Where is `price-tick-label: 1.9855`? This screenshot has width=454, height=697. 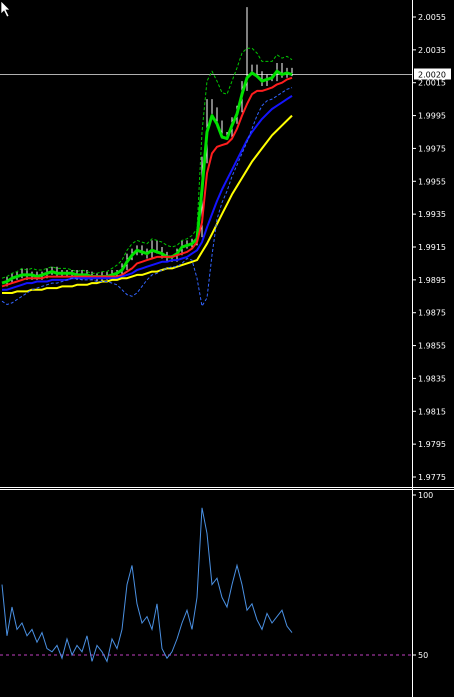
price-tick-label: 1.9855 is located at coordinates (432, 346).